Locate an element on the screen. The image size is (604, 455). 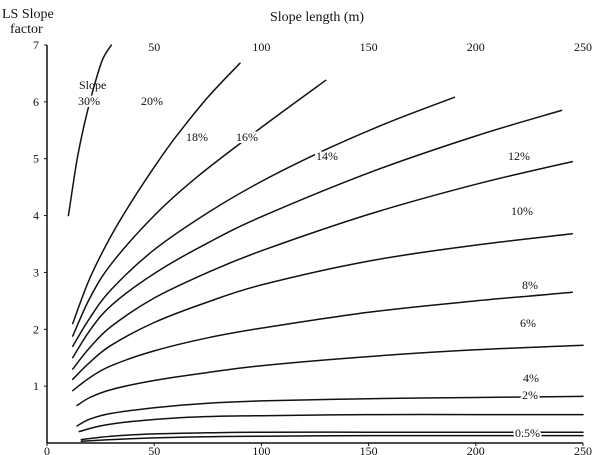
series-label-halo: 6% is located at coordinates (528, 323).